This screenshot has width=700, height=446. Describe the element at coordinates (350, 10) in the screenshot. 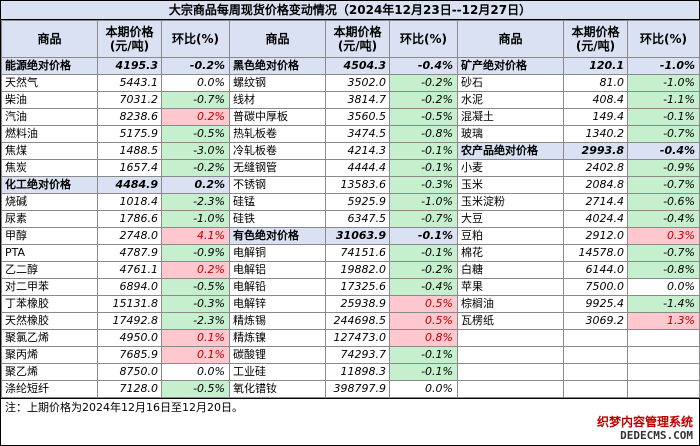

I see `report-title: 大宗商品每周现货价格变动情况（2024年12月23日--12月27日）` at that location.